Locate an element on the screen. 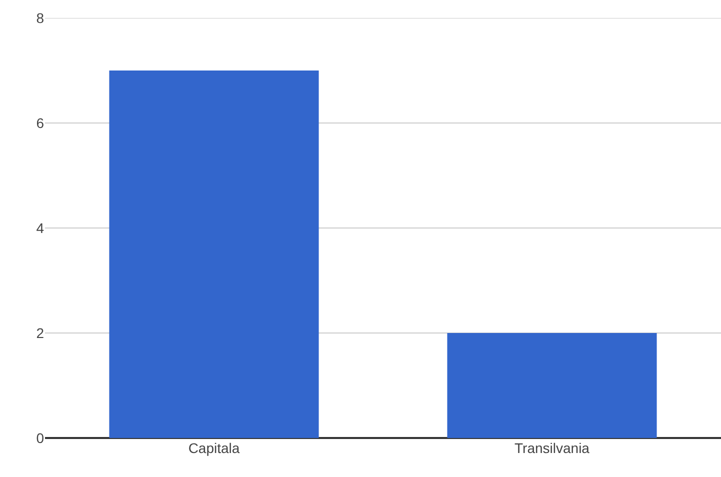 The image size is (721, 477). y-tick-label: 4 is located at coordinates (40, 228).